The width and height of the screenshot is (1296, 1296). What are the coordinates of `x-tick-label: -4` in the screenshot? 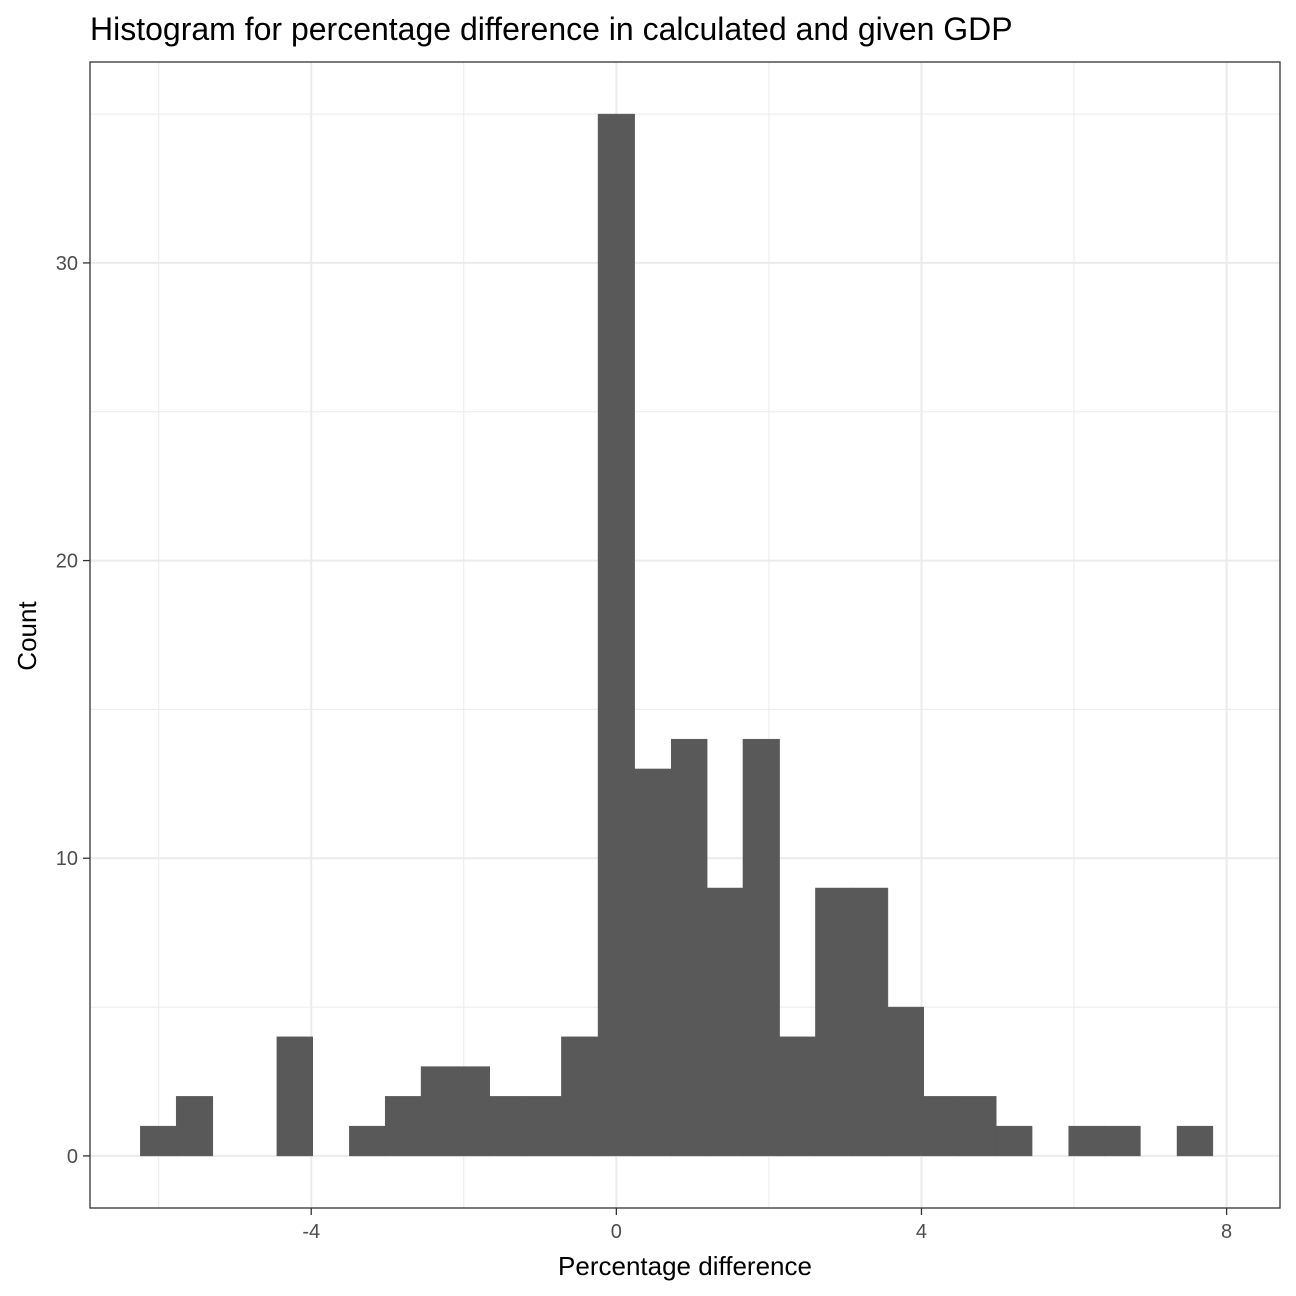 It's located at (311, 1232).